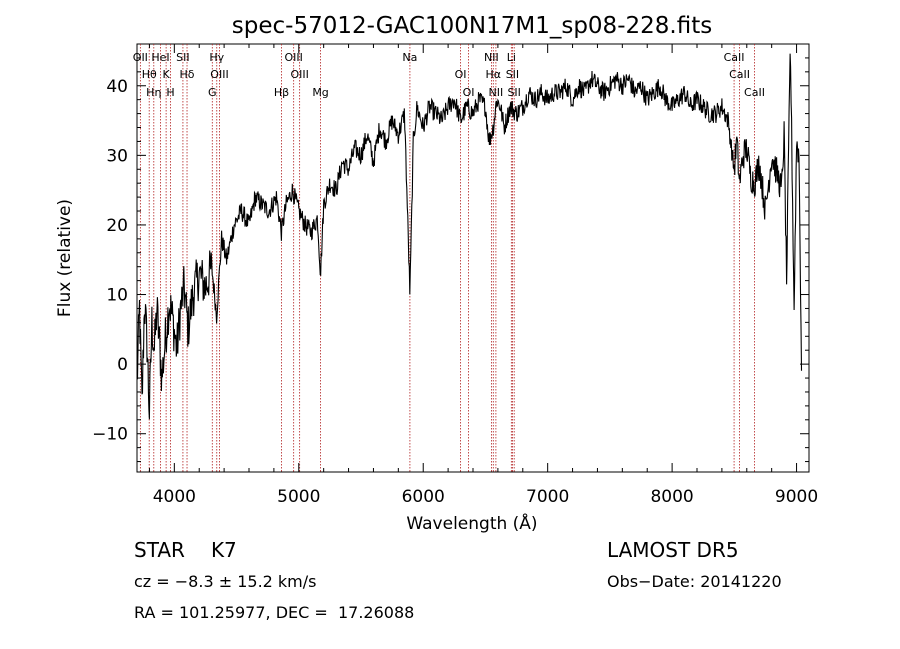 The height and width of the screenshot is (649, 900). Describe the element at coordinates (496, 92) in the screenshot. I see `marker-label-20: NII` at that location.